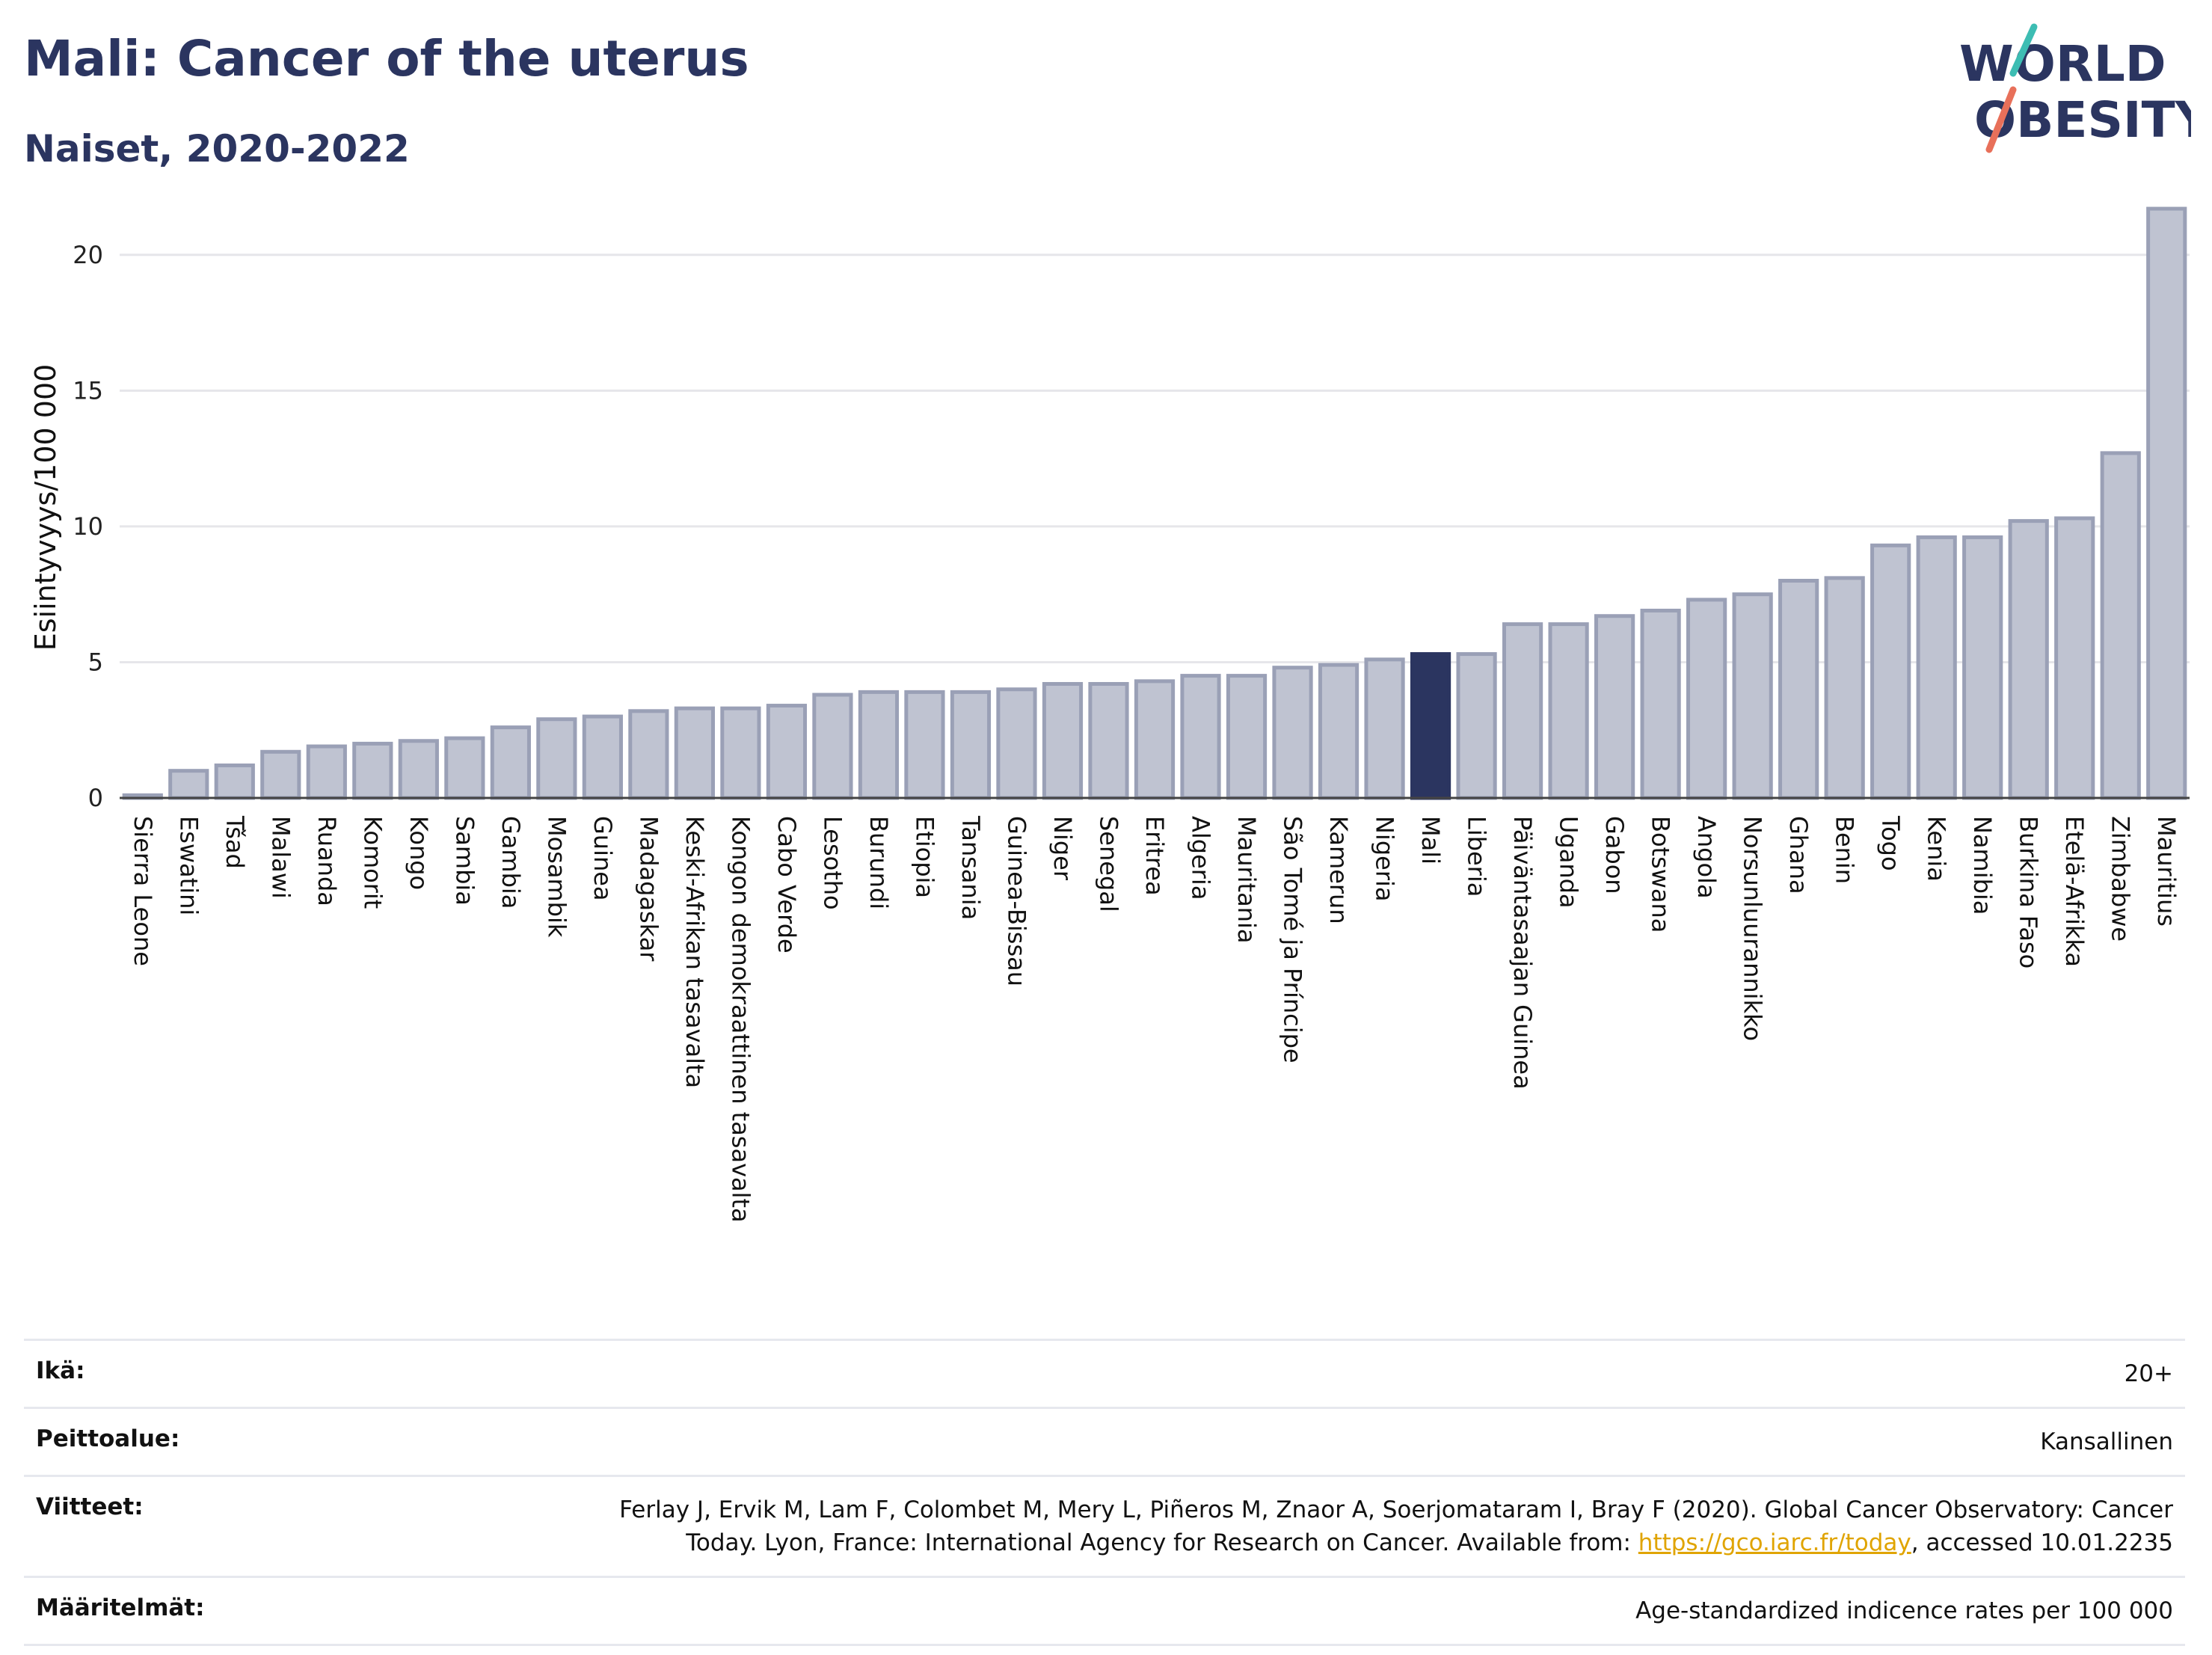 Image resolution: width=2212 pixels, height=1655 pixels. I want to click on y-tick-label: 20, so click(88, 255).